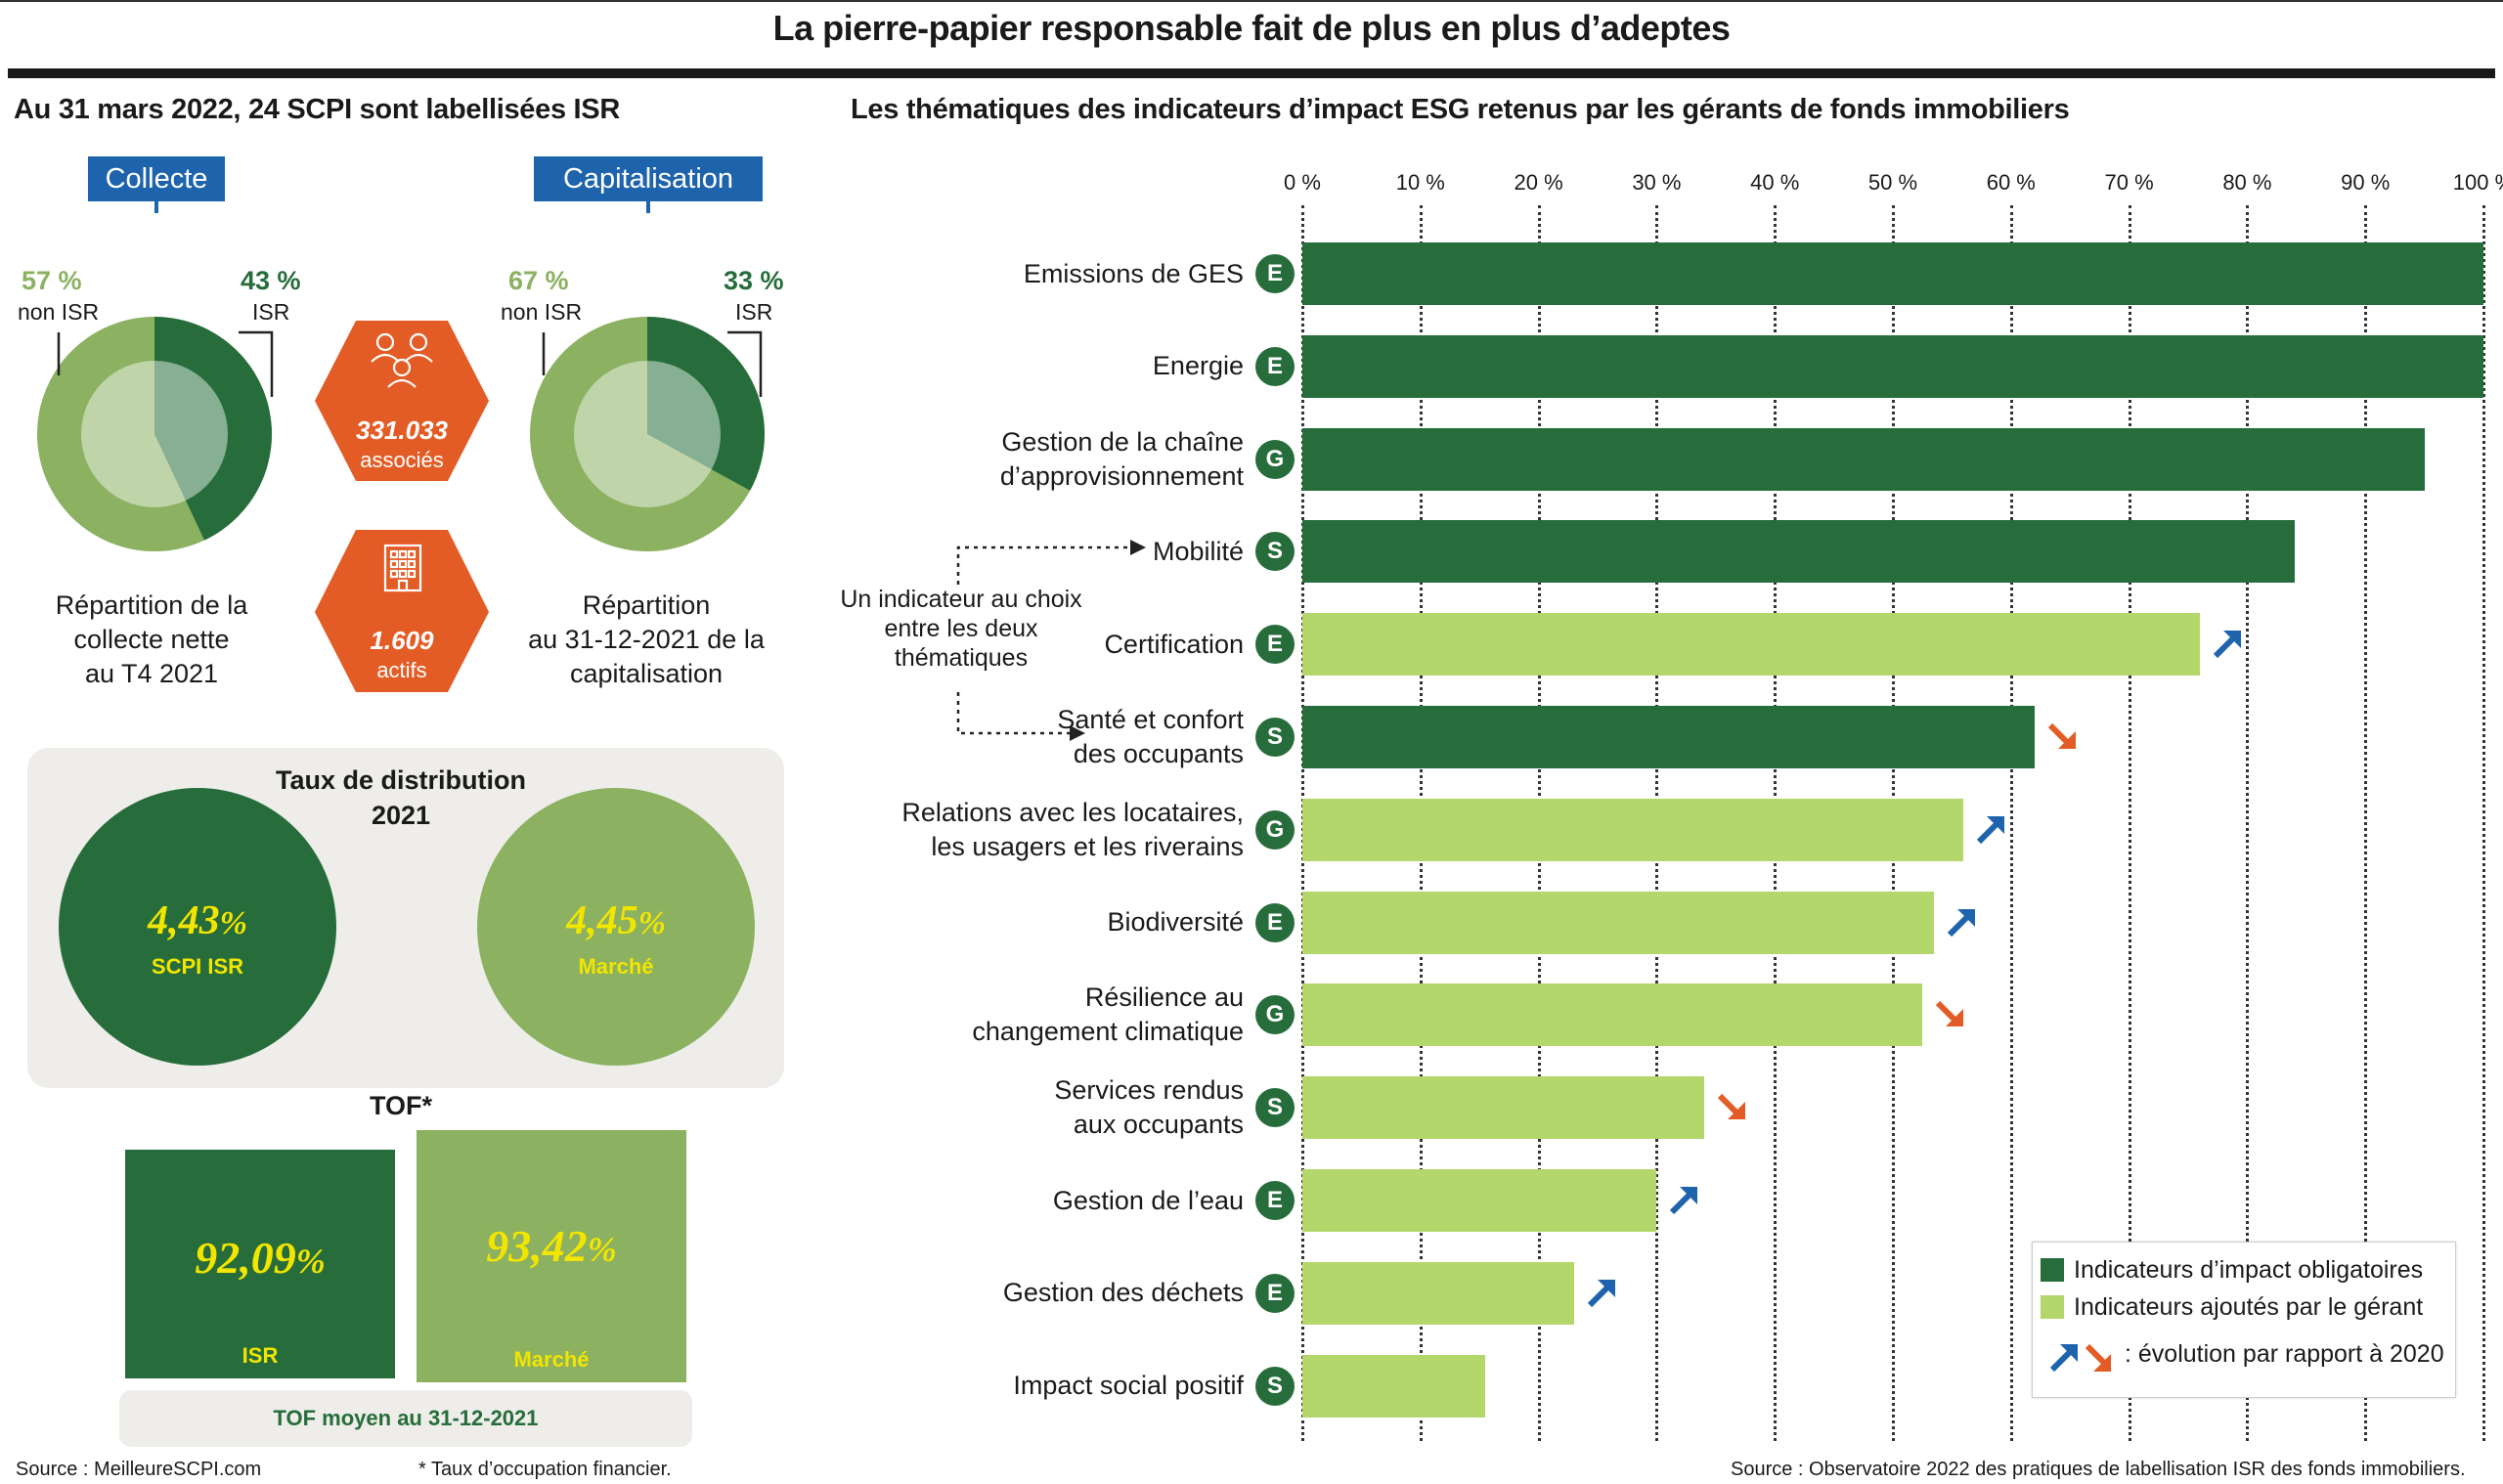  Describe the element at coordinates (402, 360) in the screenshot. I see `people-icon` at that location.